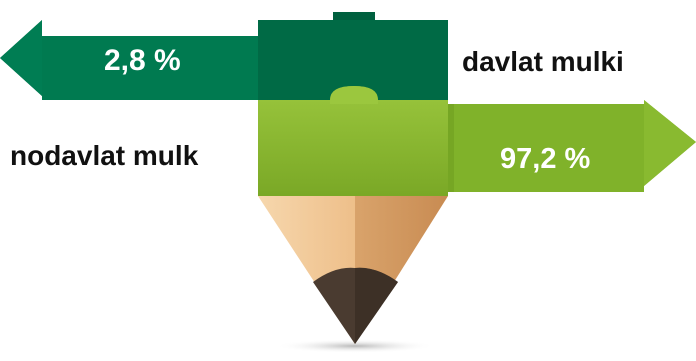  I want to click on pencil-shadow, so click(355, 346).